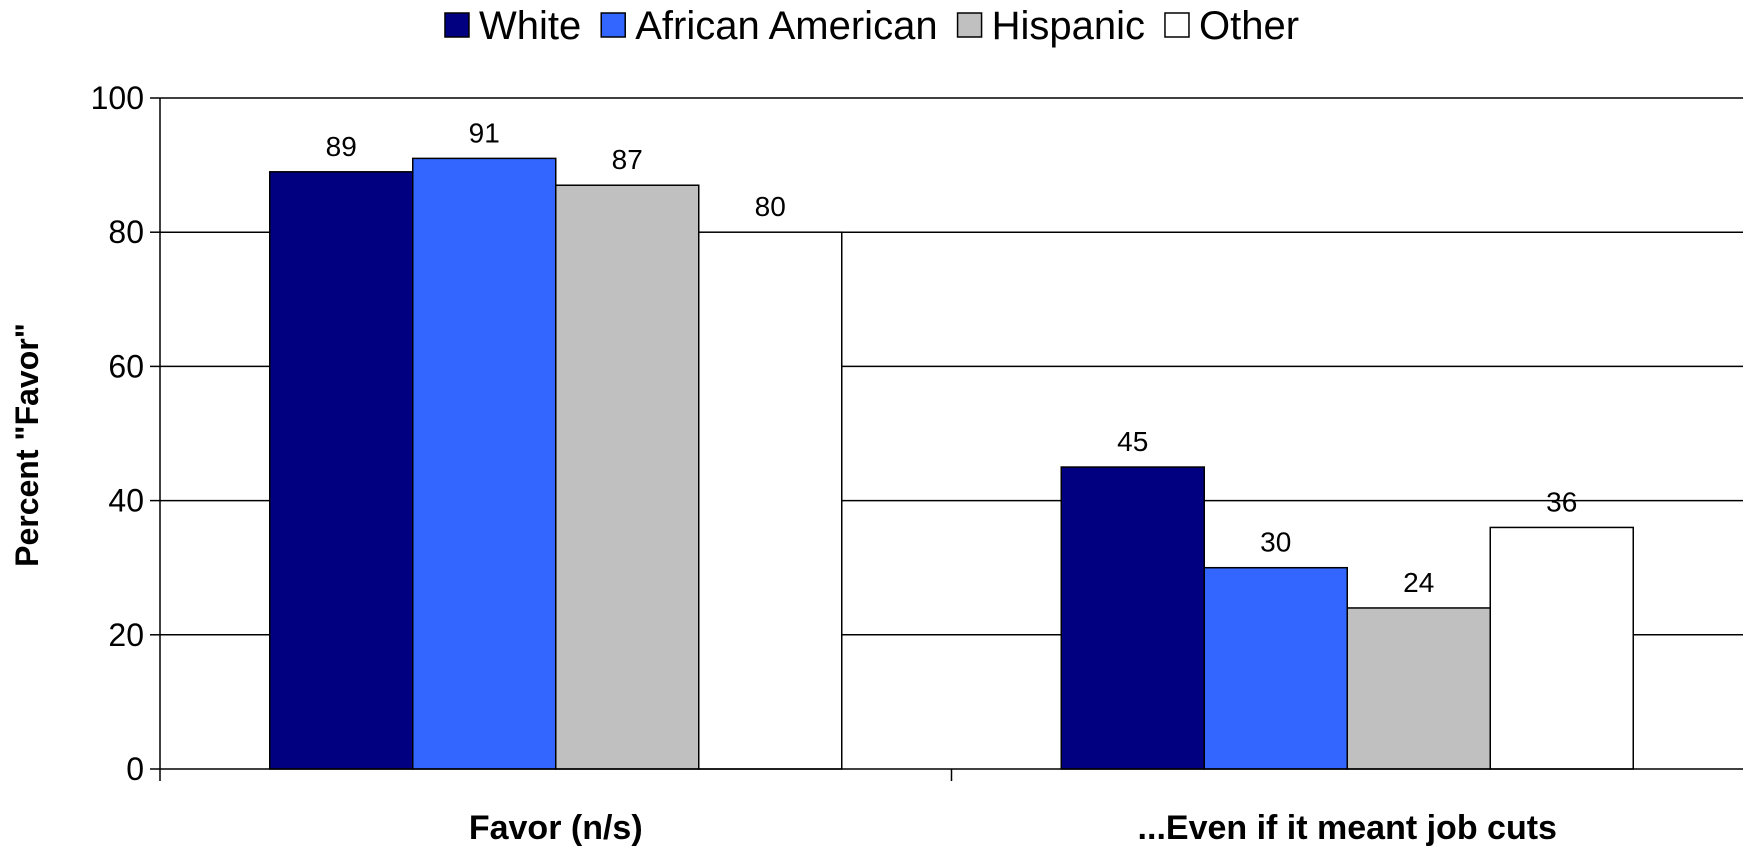 The image size is (1744, 849). I want to click on category-labels: Favor (n/s) ...Even if it meant job cuts, so click(1013, 828).